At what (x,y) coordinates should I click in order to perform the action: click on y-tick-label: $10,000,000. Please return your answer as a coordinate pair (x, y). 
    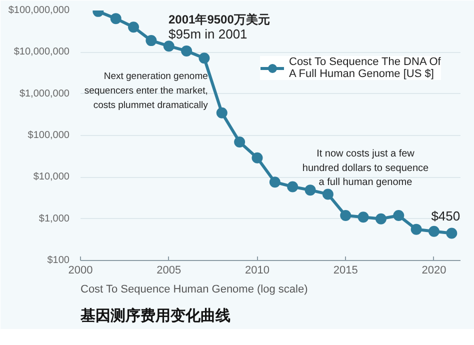
    Looking at the image, I should click on (42, 52).